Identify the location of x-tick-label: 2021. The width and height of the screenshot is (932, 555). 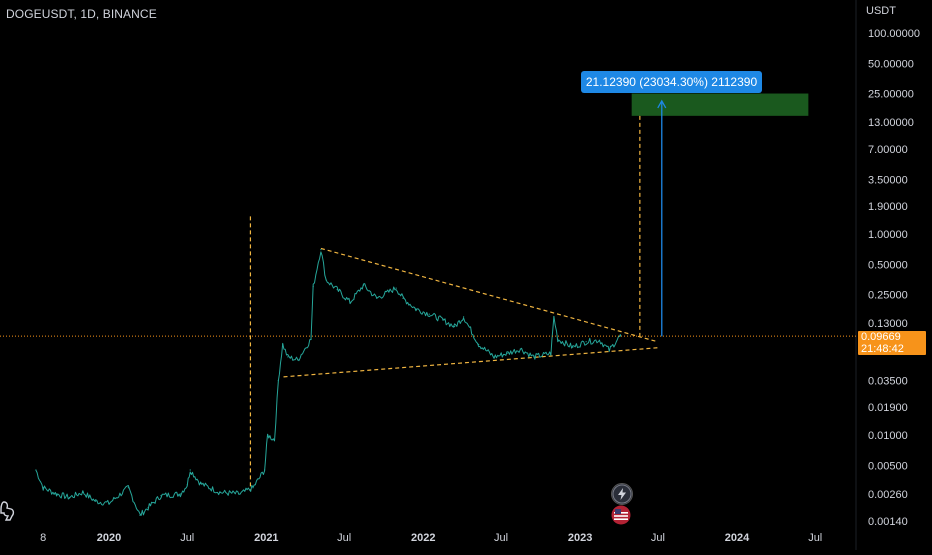
(266, 538).